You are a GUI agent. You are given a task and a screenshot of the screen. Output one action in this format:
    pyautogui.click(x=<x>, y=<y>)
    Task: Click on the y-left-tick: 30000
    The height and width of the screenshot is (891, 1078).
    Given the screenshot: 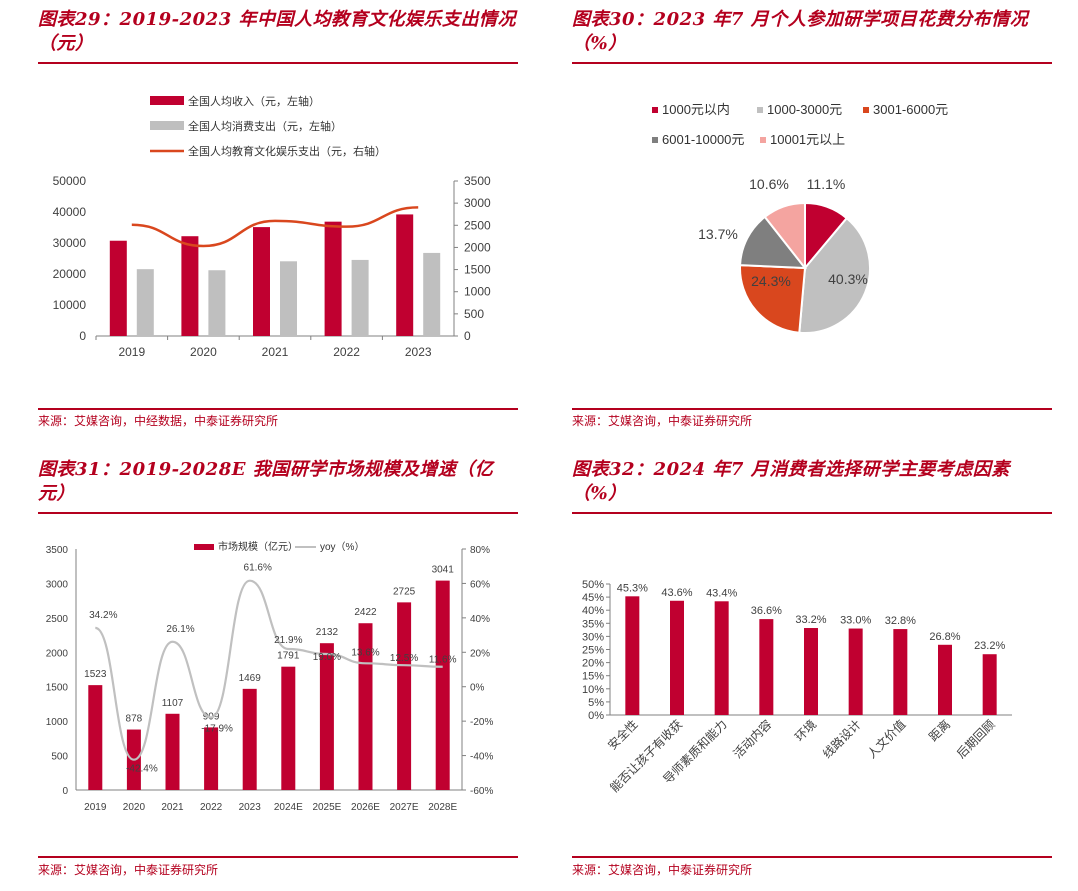 What is the action you would take?
    pyautogui.click(x=70, y=243)
    